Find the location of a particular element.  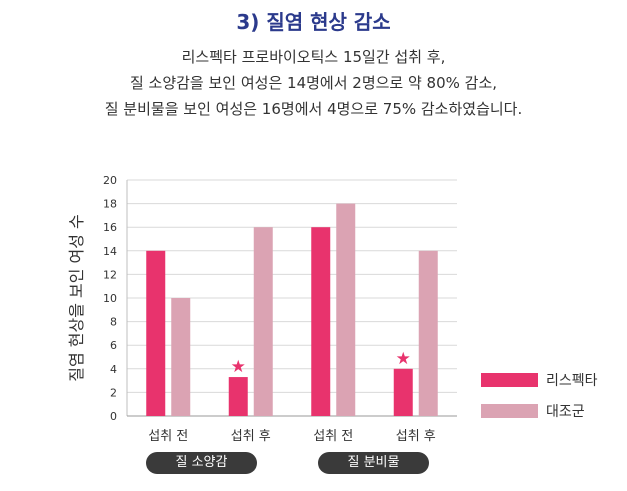

y-tick-label: 8 is located at coordinates (113, 322).